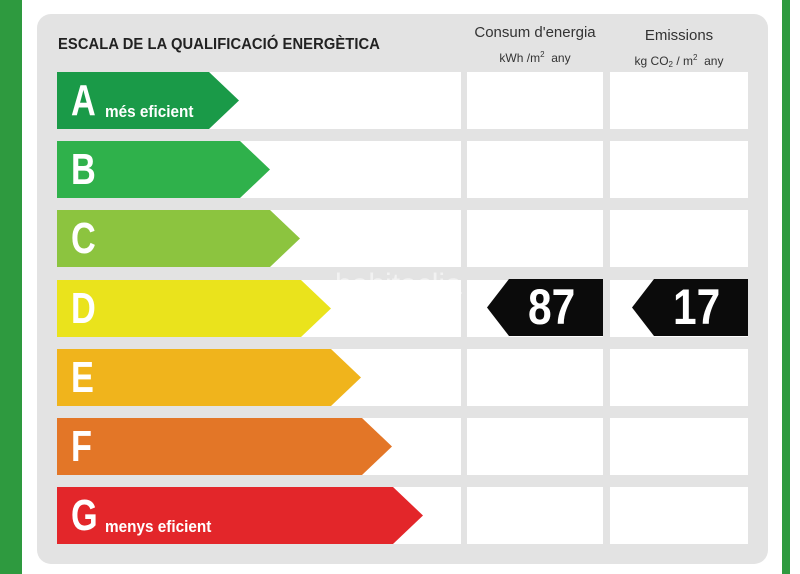 The height and width of the screenshot is (574, 800). What do you see at coordinates (82, 377) in the screenshot?
I see `rating-letter: E` at bounding box center [82, 377].